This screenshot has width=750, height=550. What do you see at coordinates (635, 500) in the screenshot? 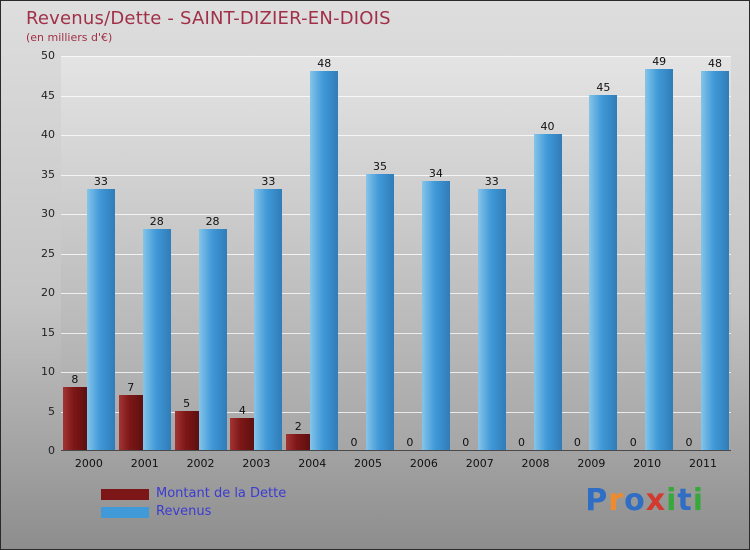
I see `logo-letter: o` at bounding box center [635, 500].